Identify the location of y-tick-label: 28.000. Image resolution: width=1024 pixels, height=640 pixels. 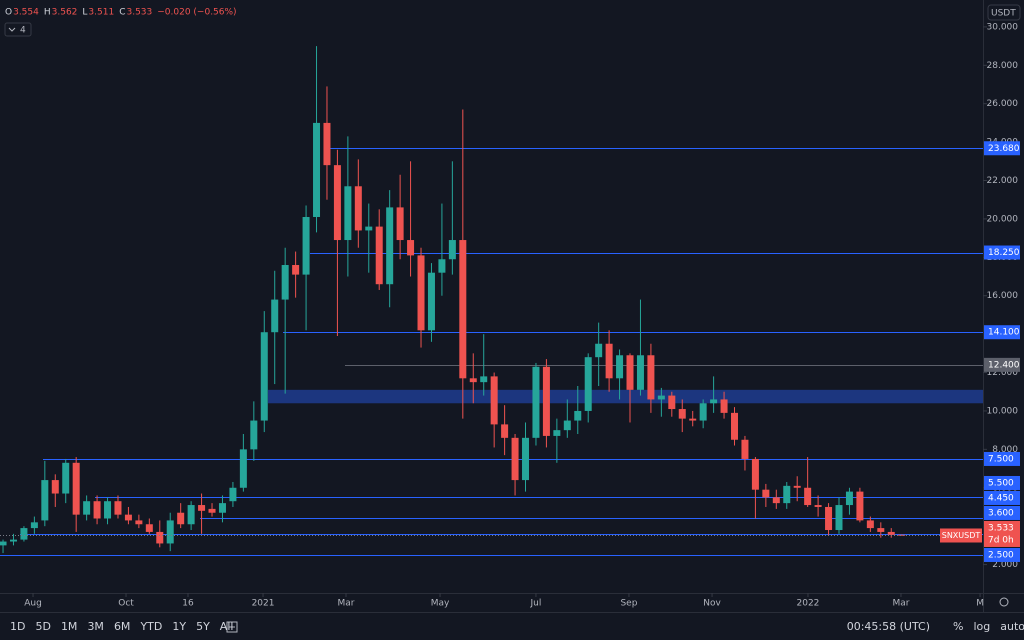
(1003, 66).